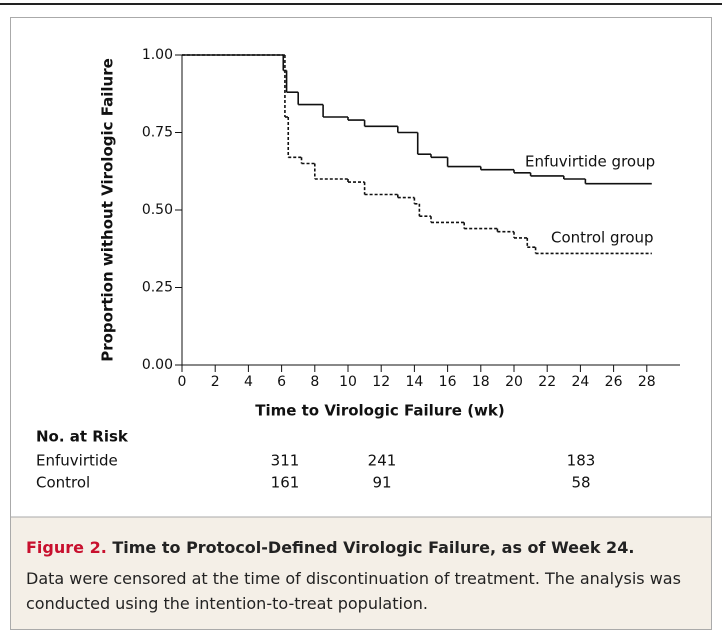 This screenshot has height=641, width=722. Describe the element at coordinates (285, 461) in the screenshot. I see `risk-count: 311` at that location.